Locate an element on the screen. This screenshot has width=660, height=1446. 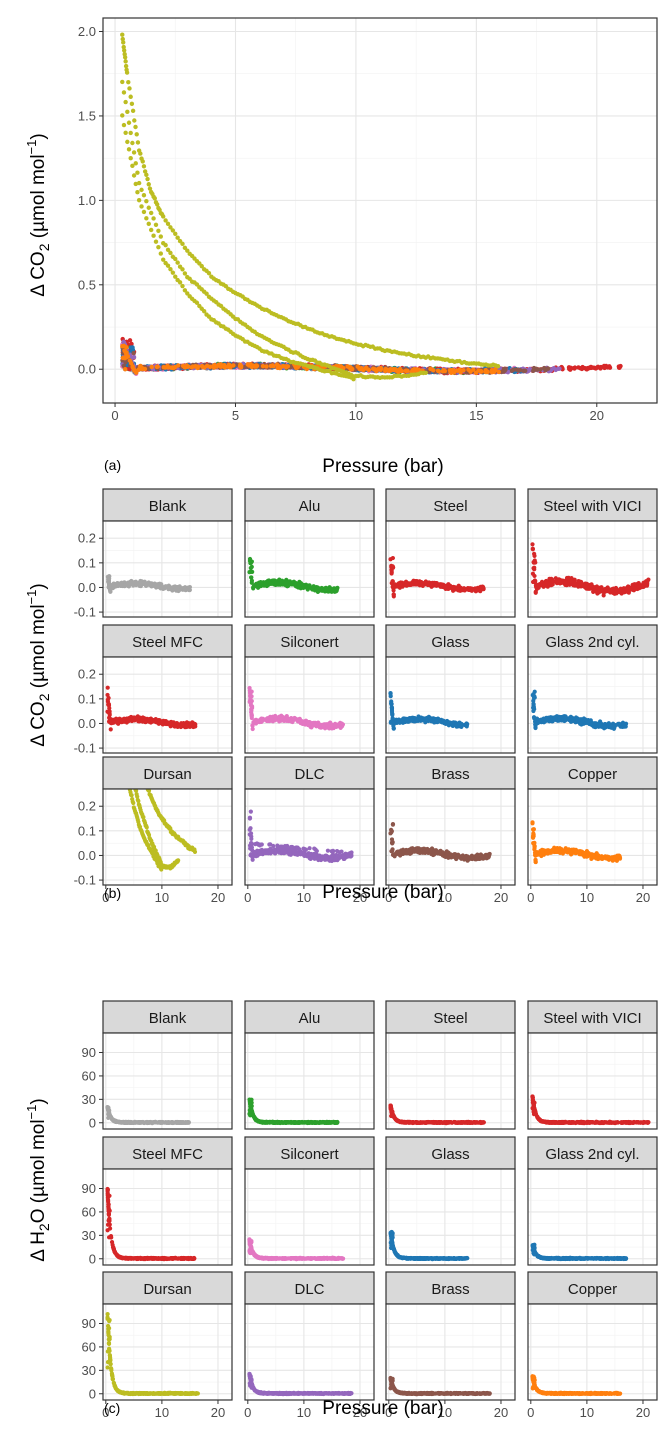
panel-border is located at coordinates (309, 569).